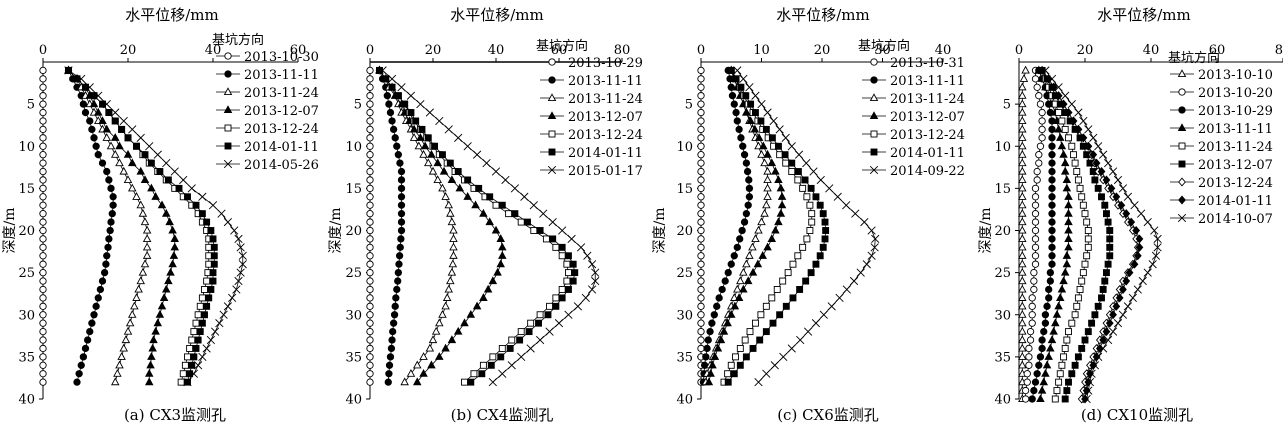 This screenshot has width=1283, height=428. What do you see at coordinates (26, 315) in the screenshot?
I see `y-tick-label: 30` at bounding box center [26, 315].